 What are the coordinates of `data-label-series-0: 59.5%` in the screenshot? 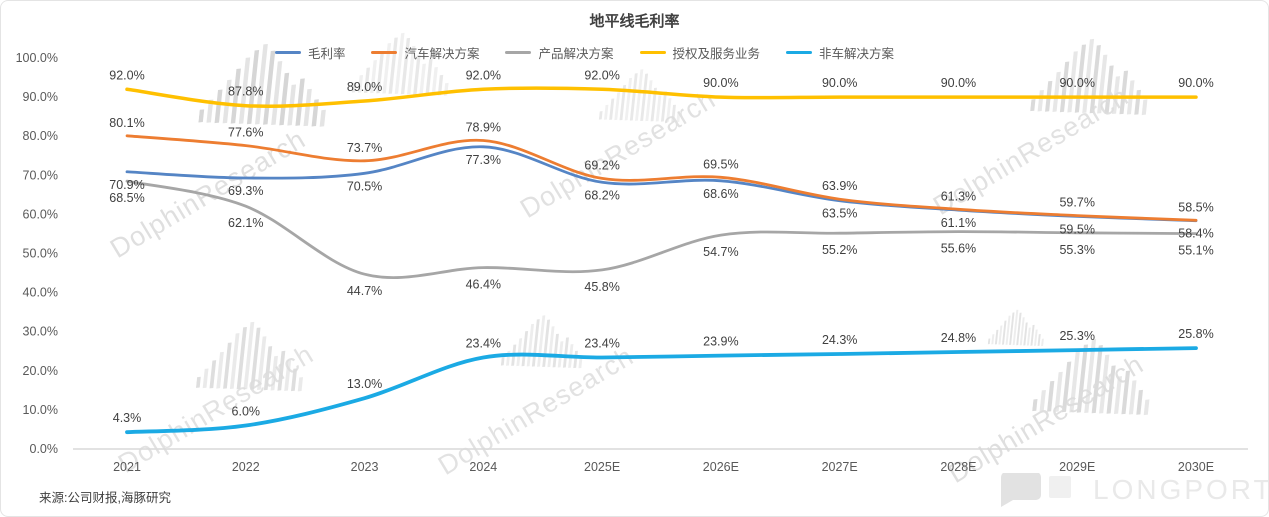 It's located at (1076, 229).